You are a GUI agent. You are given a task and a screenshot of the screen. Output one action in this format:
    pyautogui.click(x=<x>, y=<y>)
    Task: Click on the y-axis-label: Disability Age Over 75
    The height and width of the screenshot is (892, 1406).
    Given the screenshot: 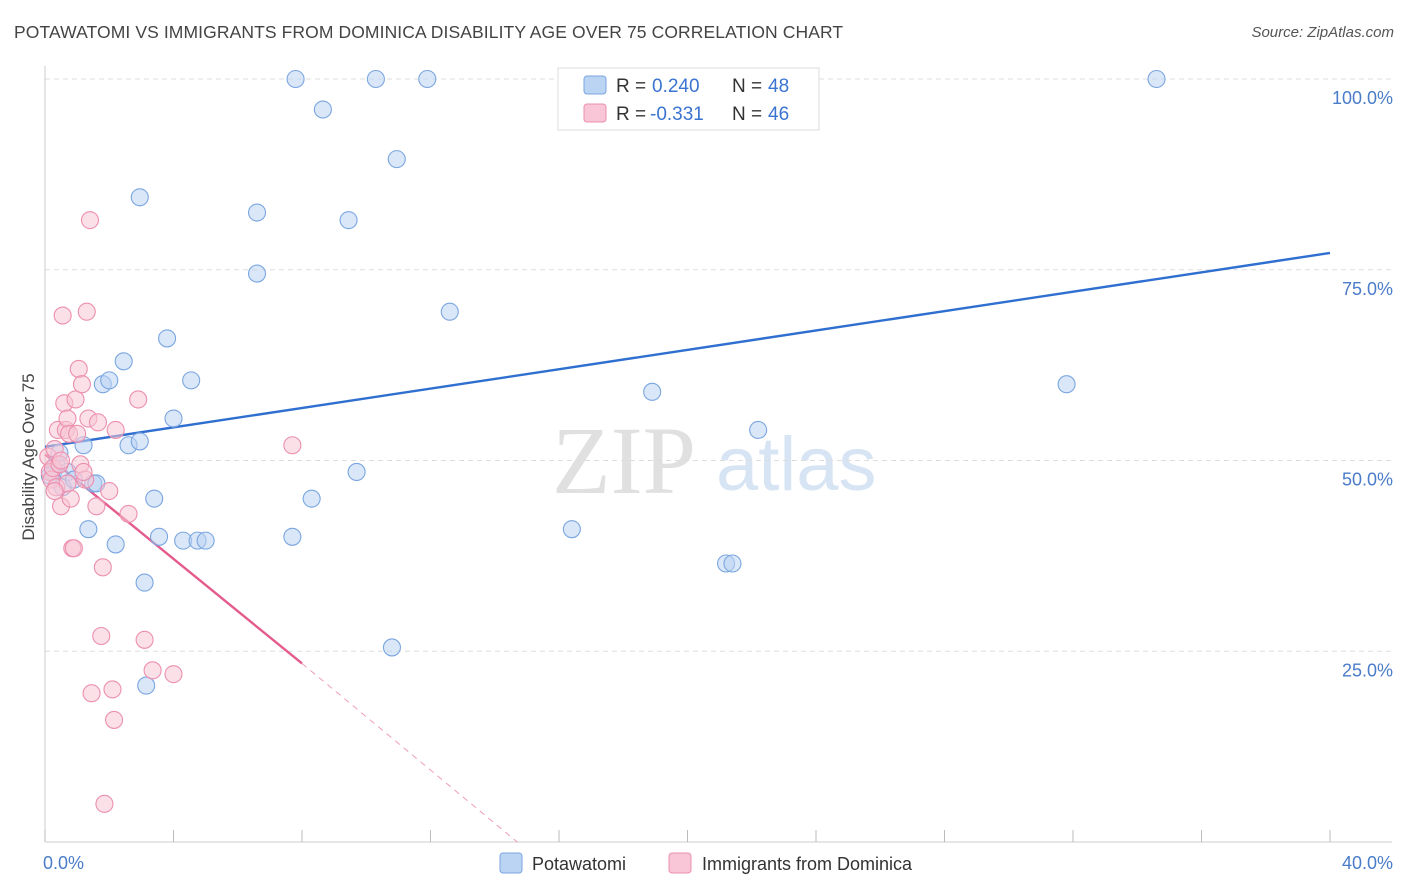 What is the action you would take?
    pyautogui.click(x=28, y=456)
    